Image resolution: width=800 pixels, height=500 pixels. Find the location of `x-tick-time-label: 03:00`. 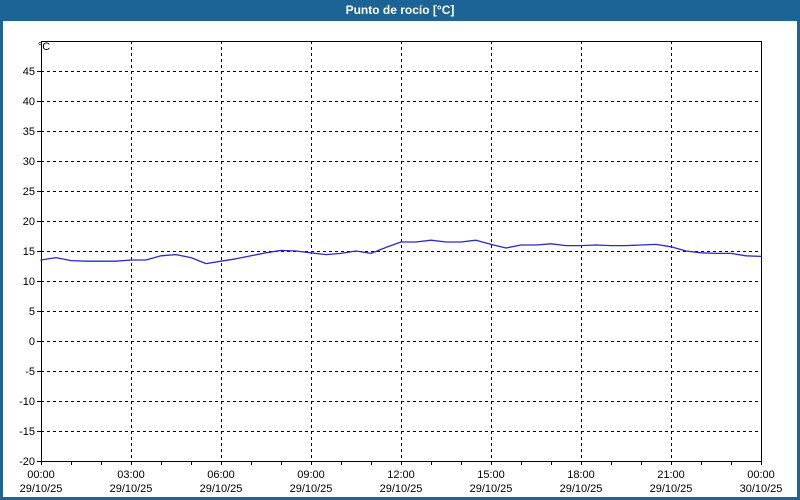

x-tick-time-label: 03:00 is located at coordinates (131, 475).